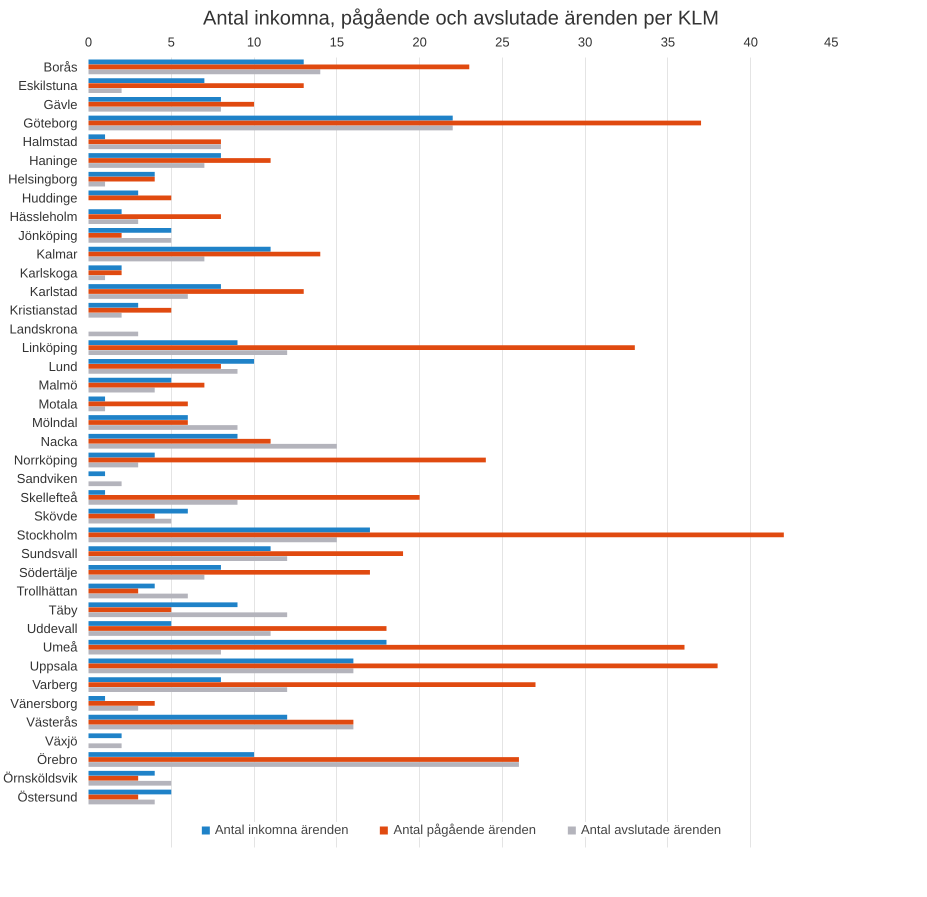 The height and width of the screenshot is (897, 927). What do you see at coordinates (56, 516) in the screenshot?
I see `y-tick-label: Skövde` at bounding box center [56, 516].